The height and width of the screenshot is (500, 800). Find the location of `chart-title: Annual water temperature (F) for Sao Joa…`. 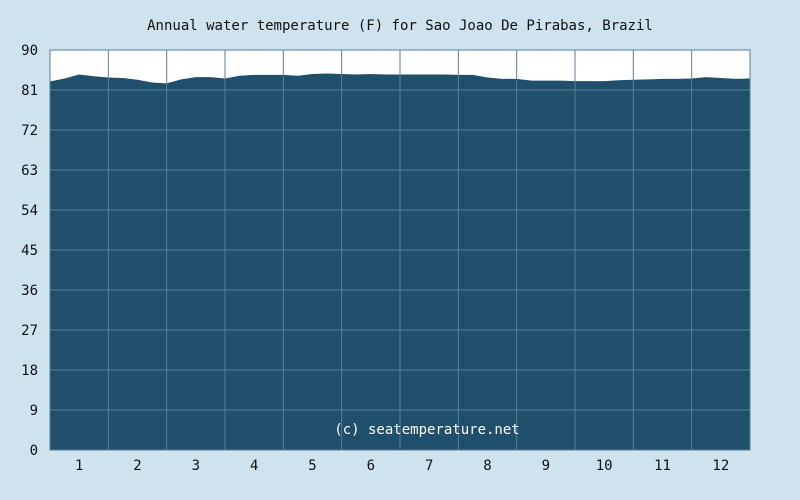

chart-title: Annual water temperature (F) for Sao Joa… is located at coordinates (400, 26).